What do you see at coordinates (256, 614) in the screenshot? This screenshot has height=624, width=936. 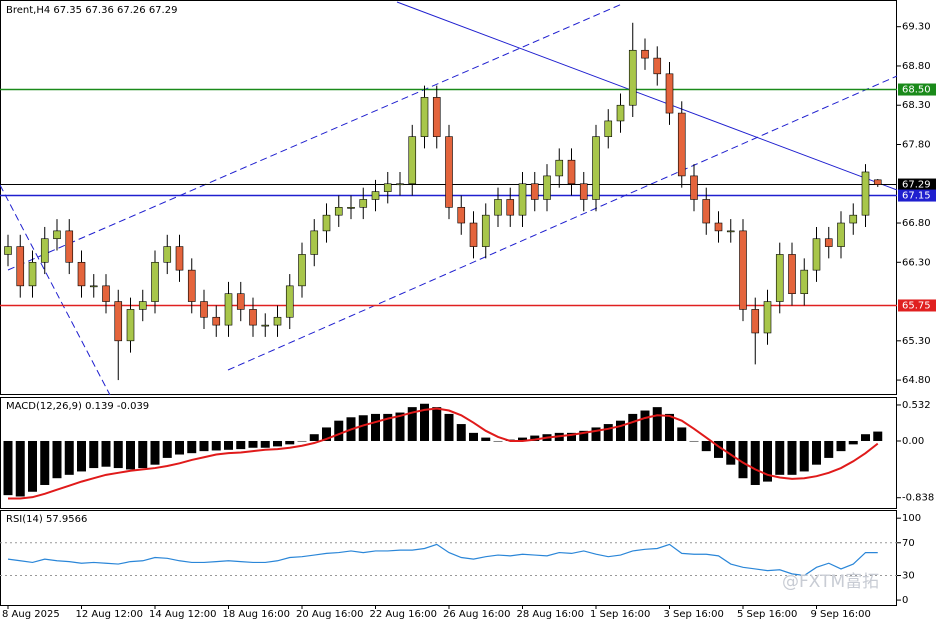 I see `x-tick-label: 18 Aug 16:00` at bounding box center [256, 614].